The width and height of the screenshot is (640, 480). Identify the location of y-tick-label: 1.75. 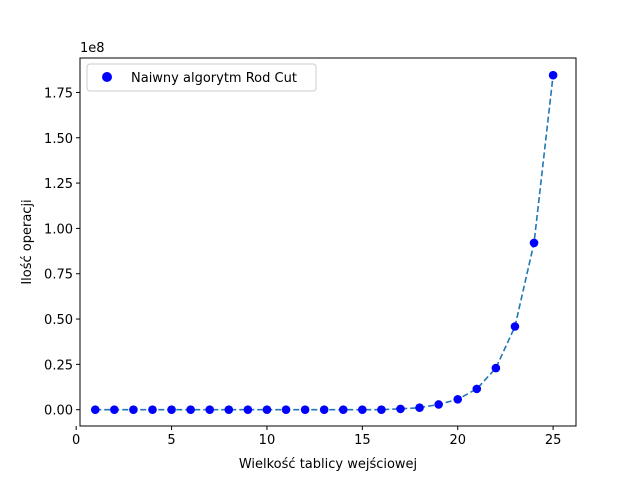
(58, 93).